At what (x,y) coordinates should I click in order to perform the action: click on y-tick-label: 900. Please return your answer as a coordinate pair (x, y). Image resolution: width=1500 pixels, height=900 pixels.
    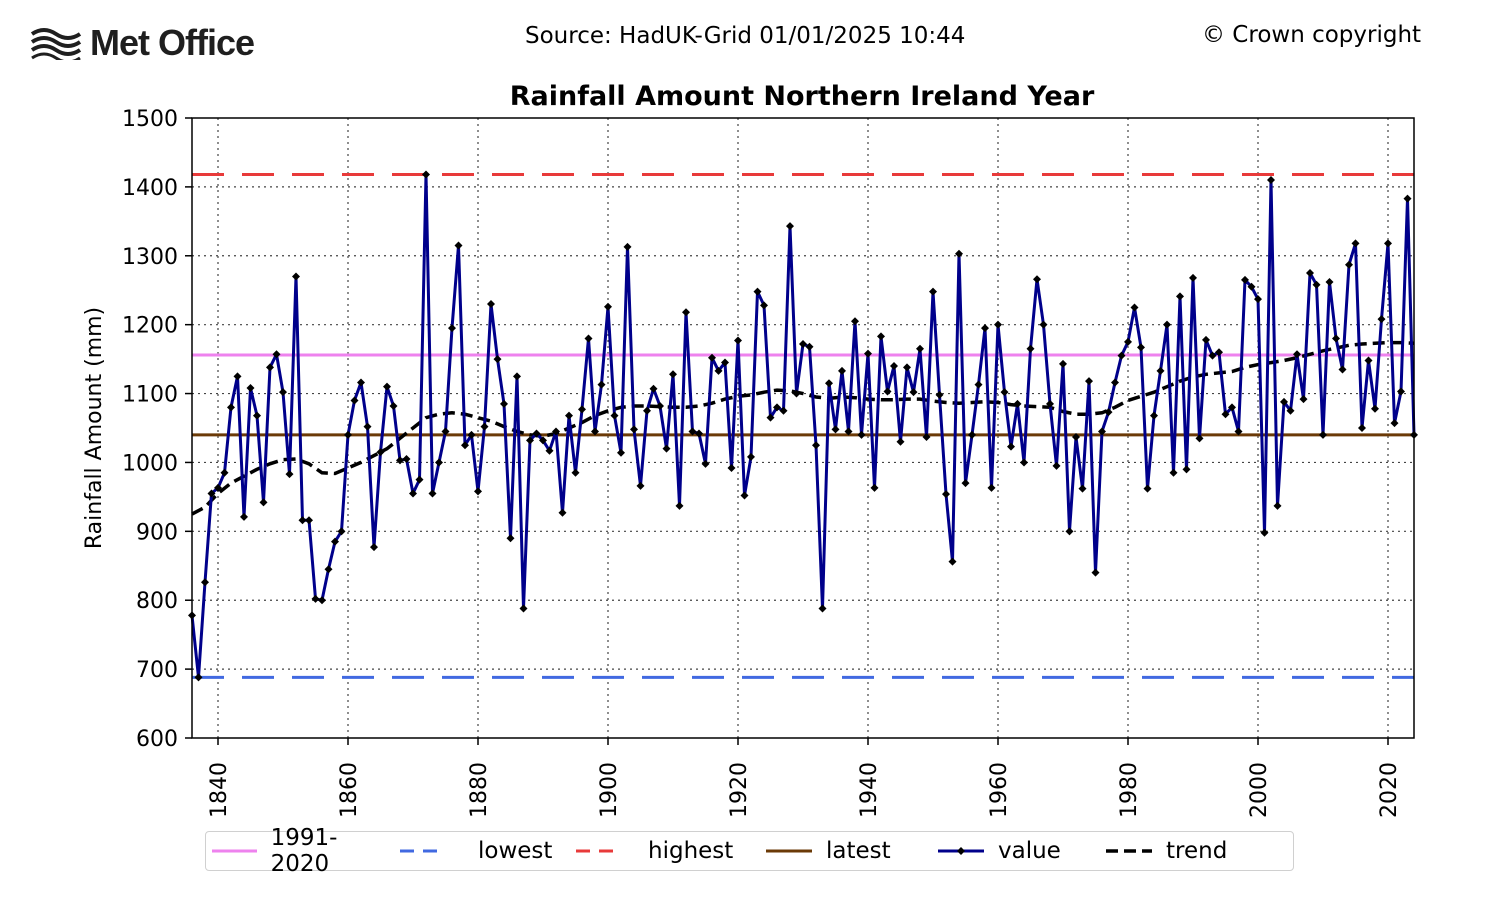
    Looking at the image, I should click on (157, 532).